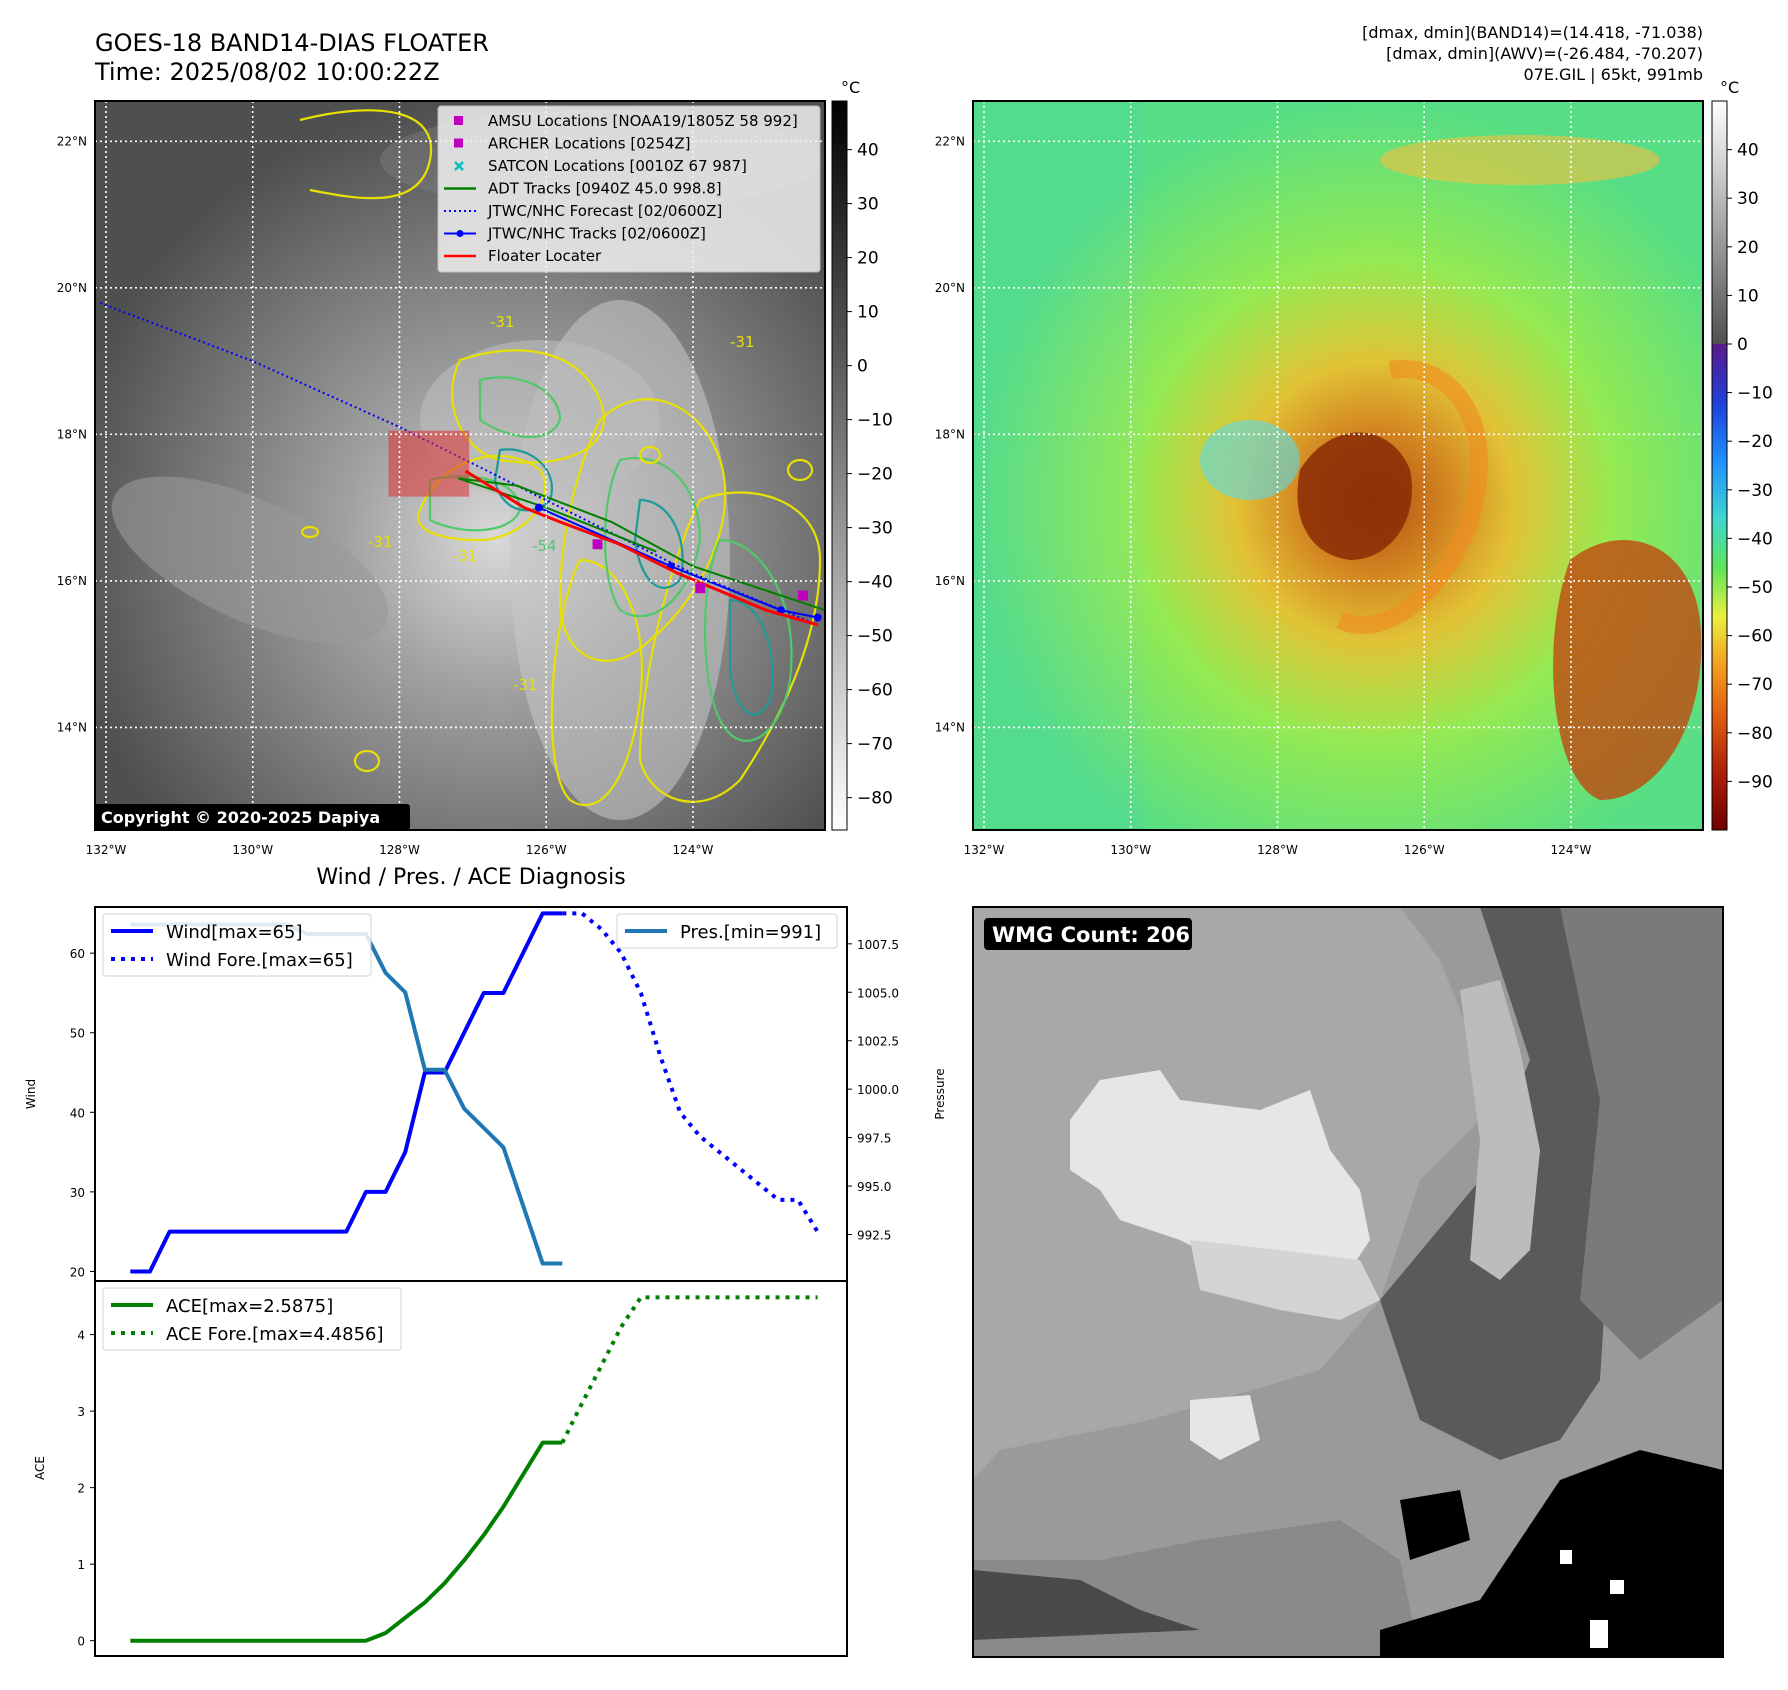  What do you see at coordinates (252, 850) in the screenshot?
I see `ir-lon-tick: 130°W` at bounding box center [252, 850].